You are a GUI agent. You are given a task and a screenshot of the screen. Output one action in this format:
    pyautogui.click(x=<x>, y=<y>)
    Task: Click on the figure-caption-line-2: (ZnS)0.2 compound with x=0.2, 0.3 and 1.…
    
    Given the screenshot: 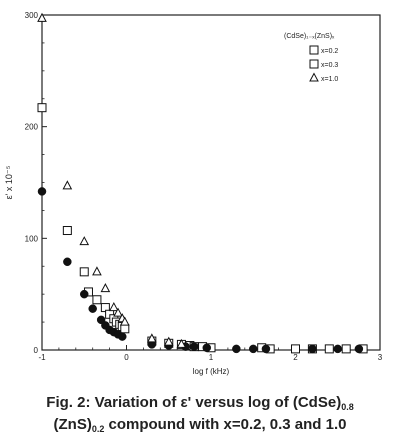 What is the action you would take?
    pyautogui.click(x=200, y=427)
    